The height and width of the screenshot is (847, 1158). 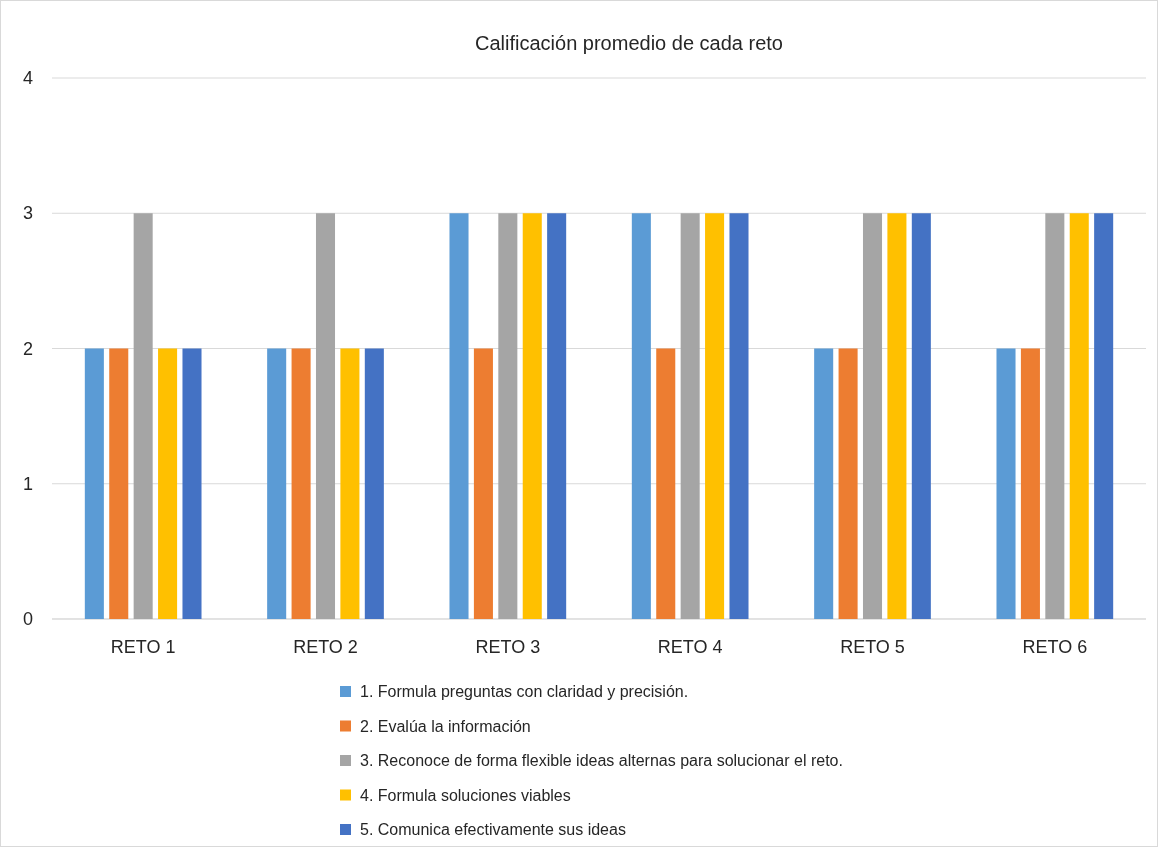 What do you see at coordinates (28, 213) in the screenshot?
I see `y-tick-label: 3` at bounding box center [28, 213].